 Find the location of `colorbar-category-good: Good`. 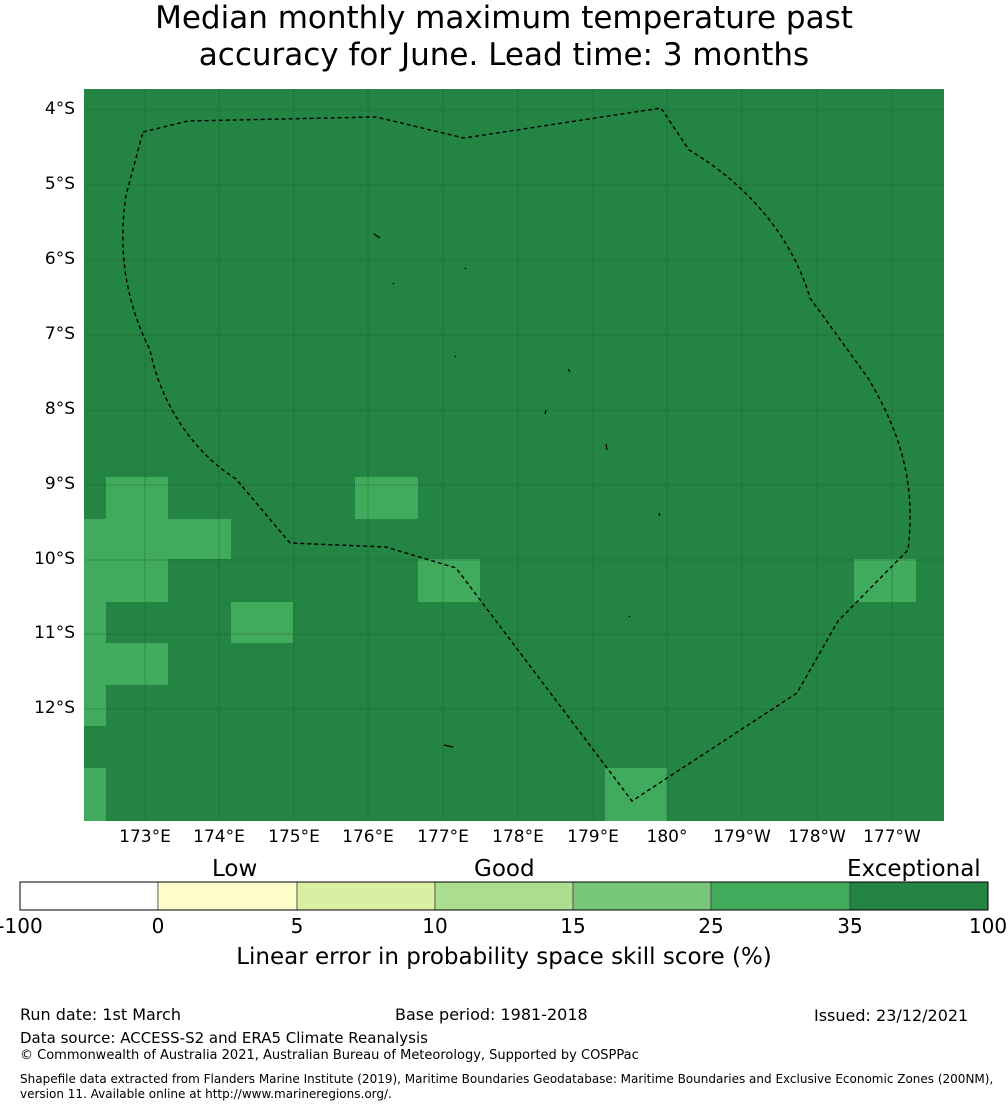

colorbar-category-good: Good is located at coordinates (504, 869).